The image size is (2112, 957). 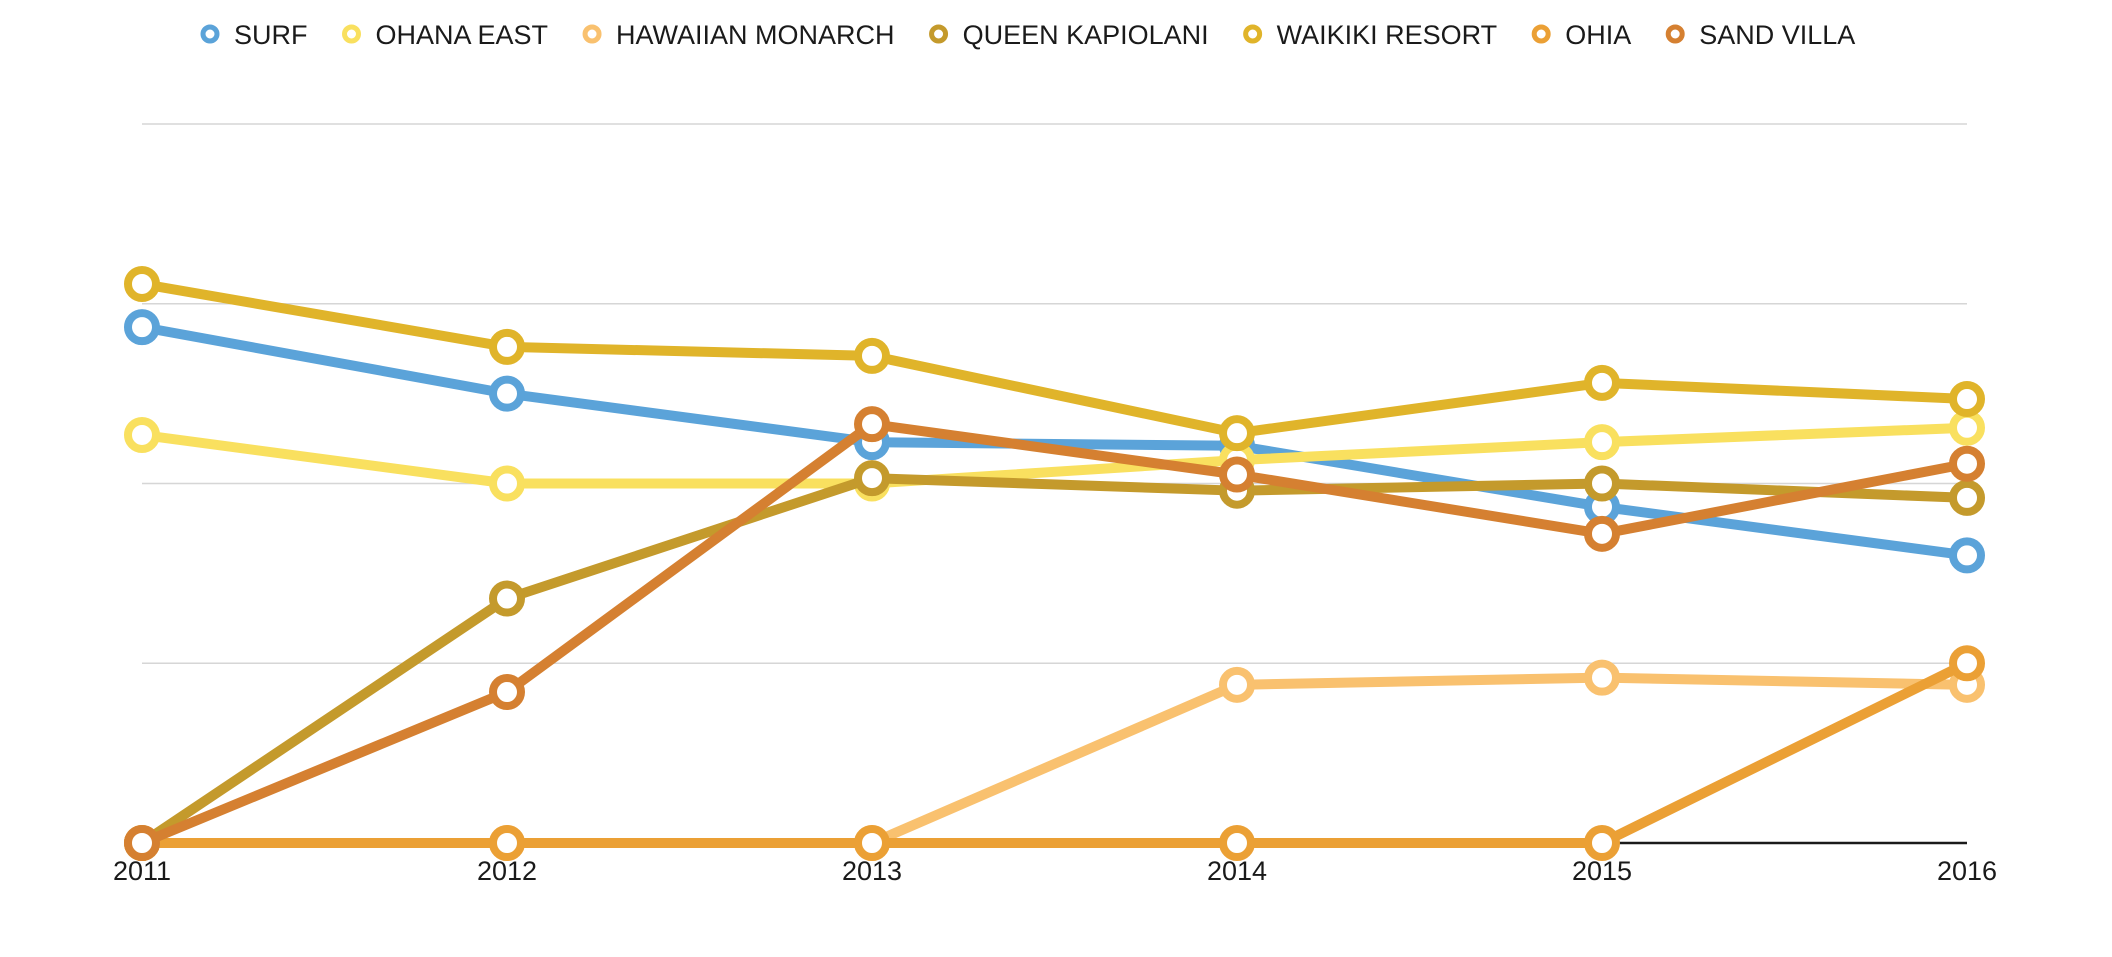 I want to click on legend-item-waikiki-resort: WAIKIKI RESORT, so click(x=1370, y=35).